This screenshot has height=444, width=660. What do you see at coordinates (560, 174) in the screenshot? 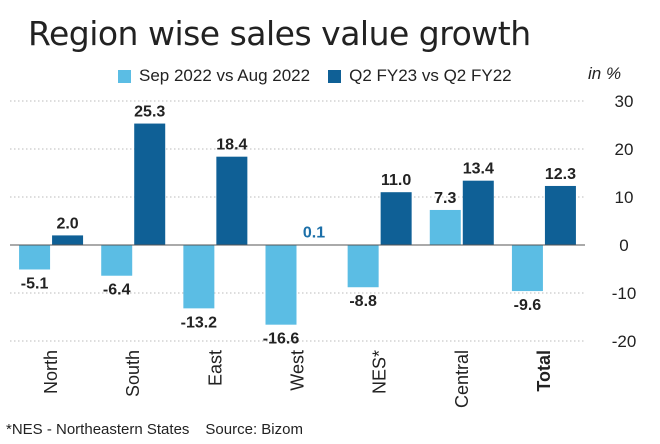
I see `data-label: 12.3` at bounding box center [560, 174].